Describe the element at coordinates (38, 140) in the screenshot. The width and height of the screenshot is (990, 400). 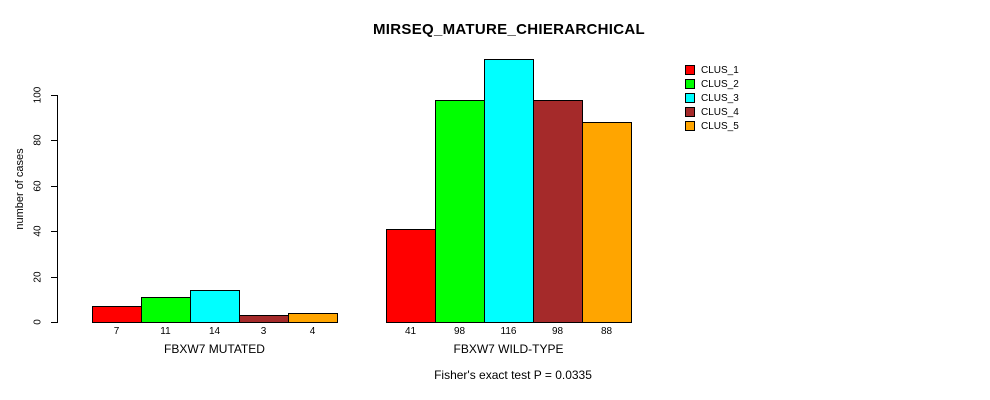
I see `y-axis-tick-label: 80` at that location.